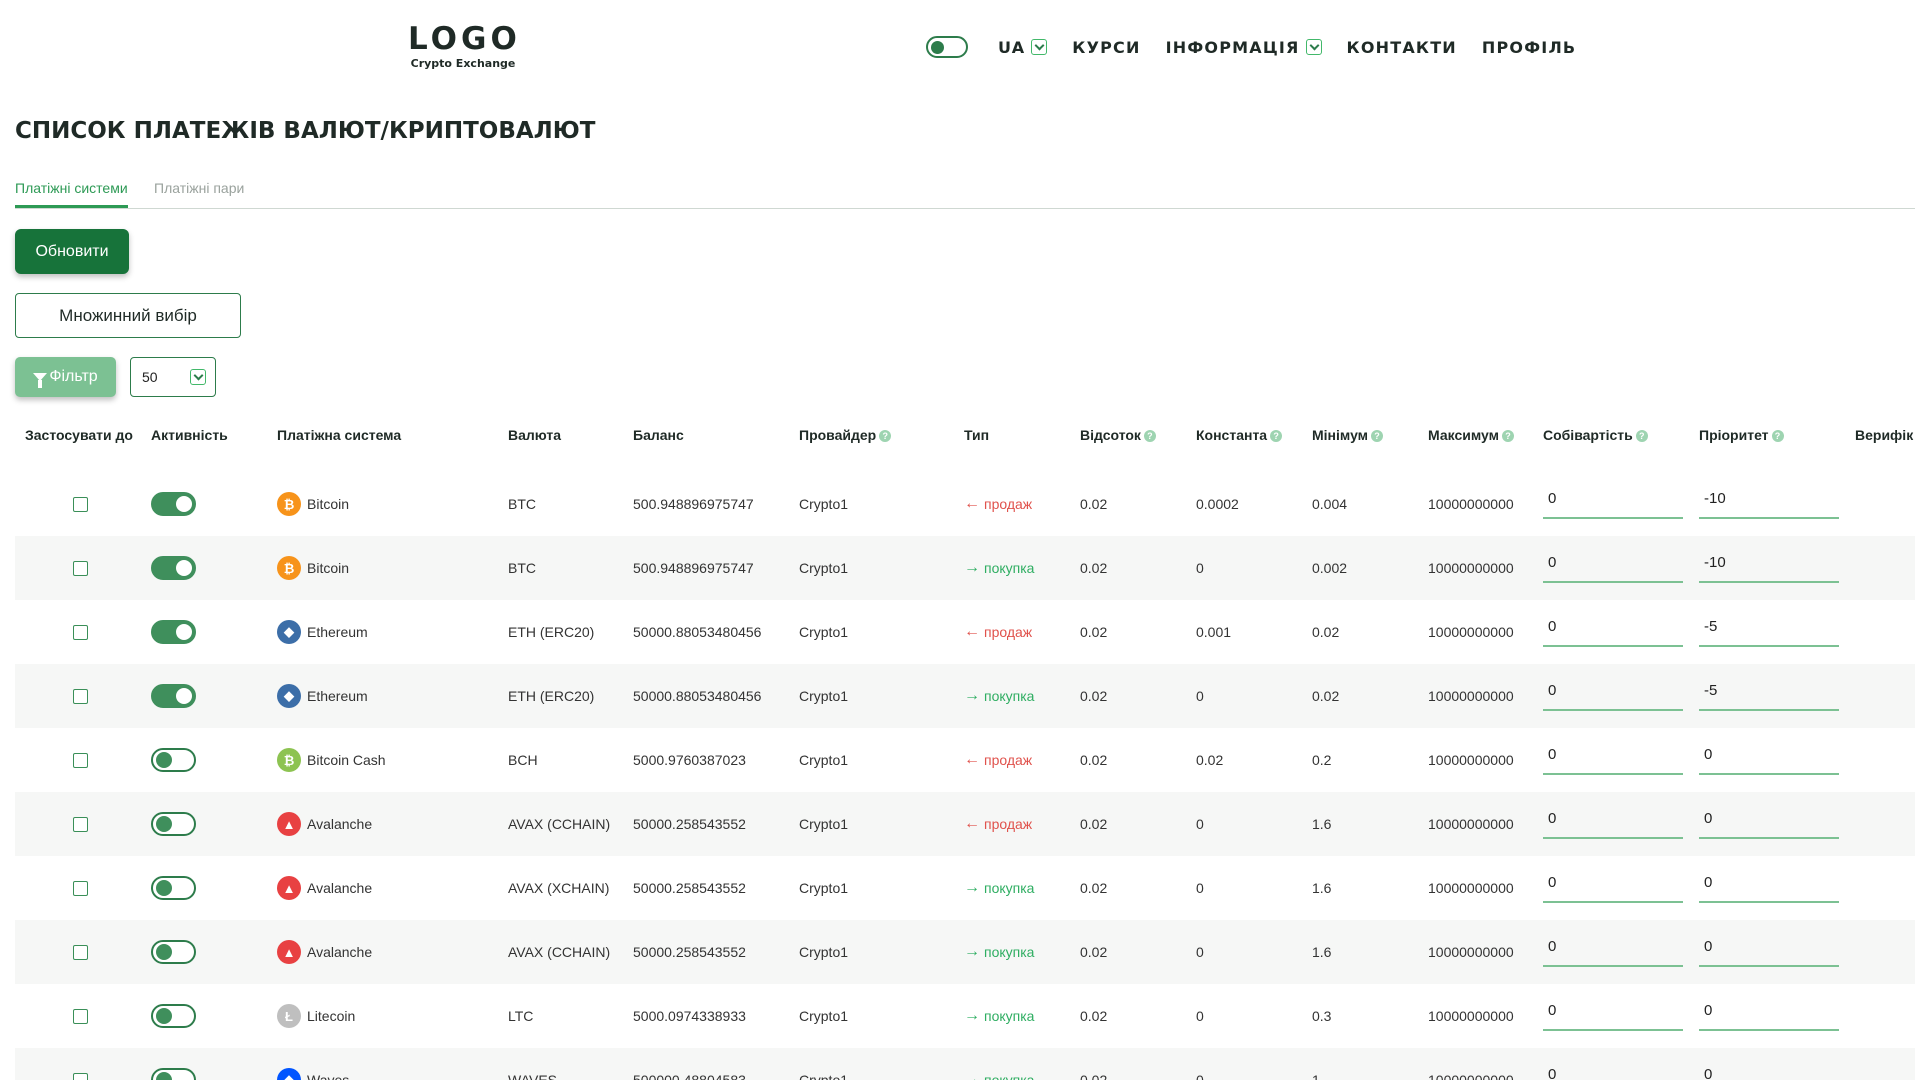 This screenshot has width=1920, height=1080. I want to click on header-balance: Баланс, so click(658, 435).